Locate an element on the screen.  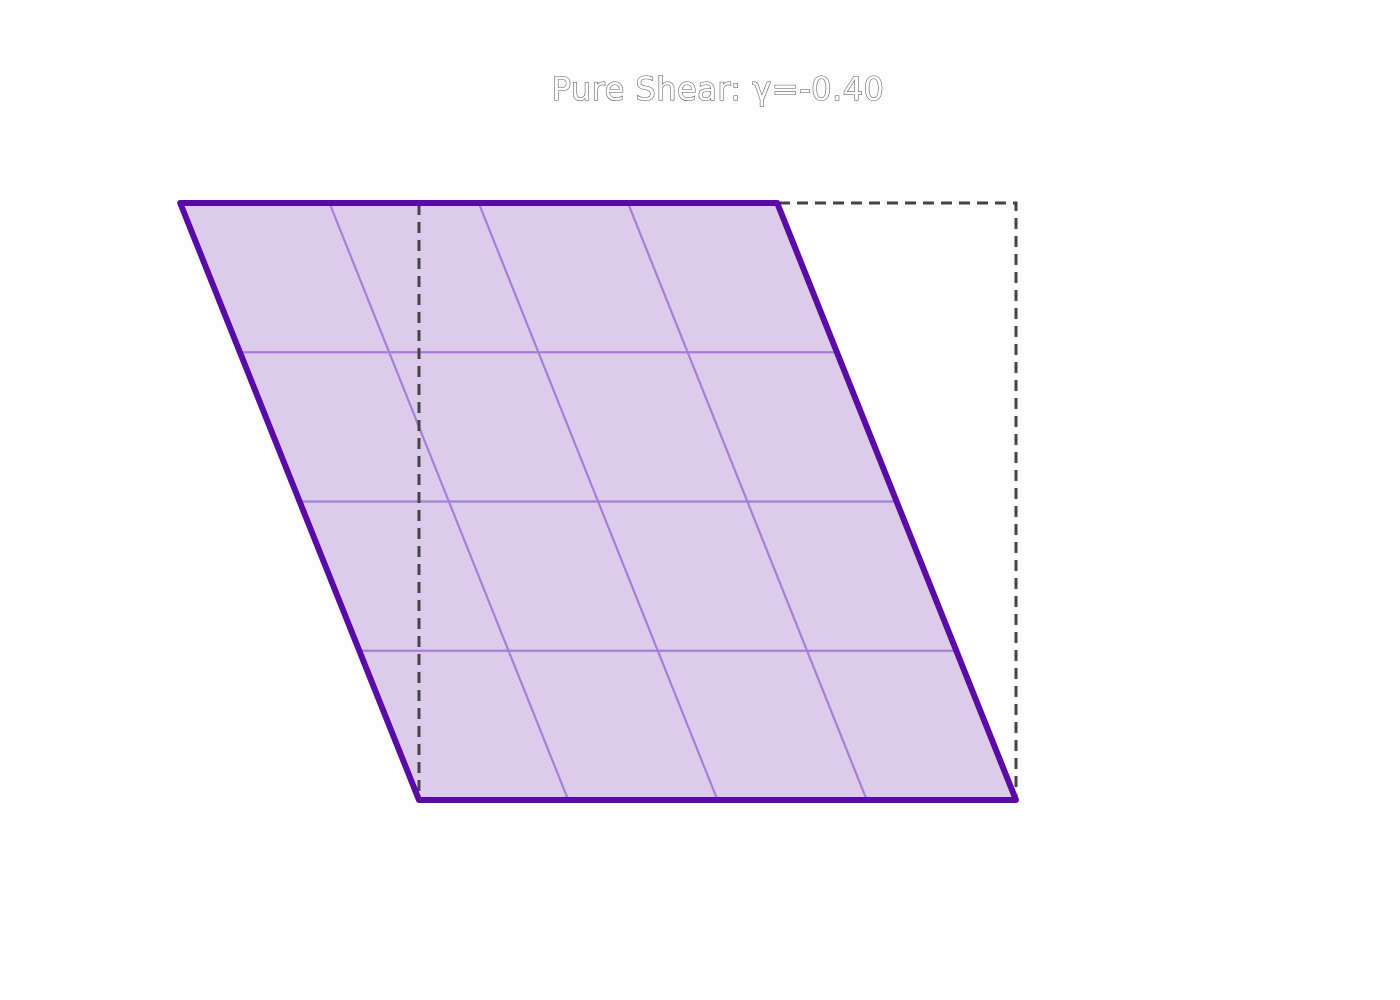
page-title: Pure Shear: γ=-0.40 is located at coordinates (718, 88).